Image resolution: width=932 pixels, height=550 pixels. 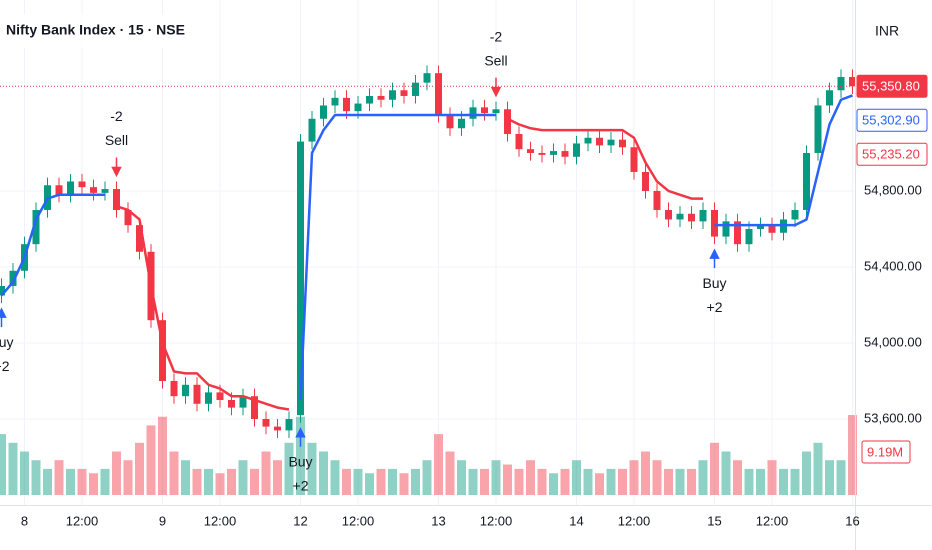 I want to click on x-tick-label: 13, so click(x=438, y=520).